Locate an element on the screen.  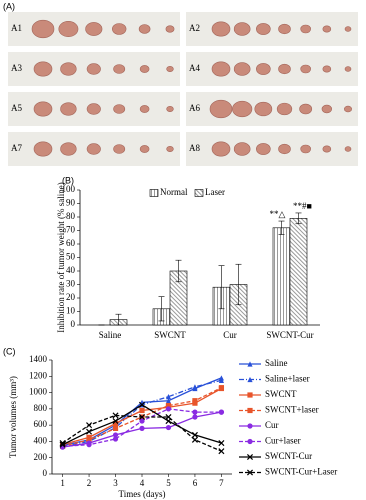
panel-label: (B) is located at coordinates (68, 180).